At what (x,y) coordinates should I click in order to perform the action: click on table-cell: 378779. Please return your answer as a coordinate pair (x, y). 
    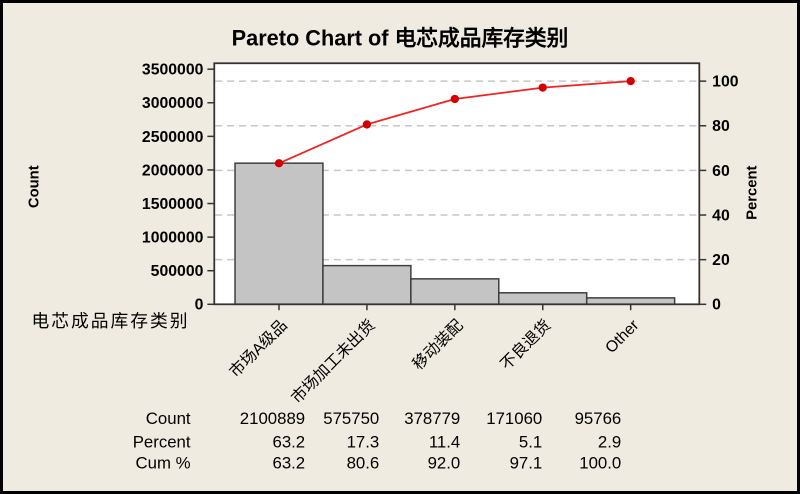
    Looking at the image, I should click on (432, 418).